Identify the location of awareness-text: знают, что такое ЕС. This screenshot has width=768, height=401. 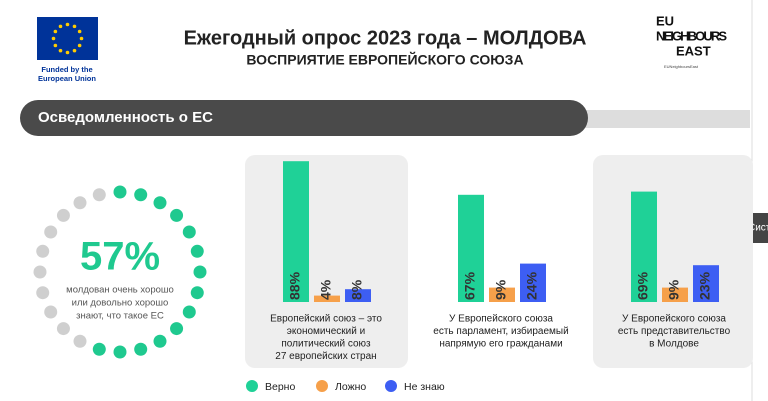
(120, 316).